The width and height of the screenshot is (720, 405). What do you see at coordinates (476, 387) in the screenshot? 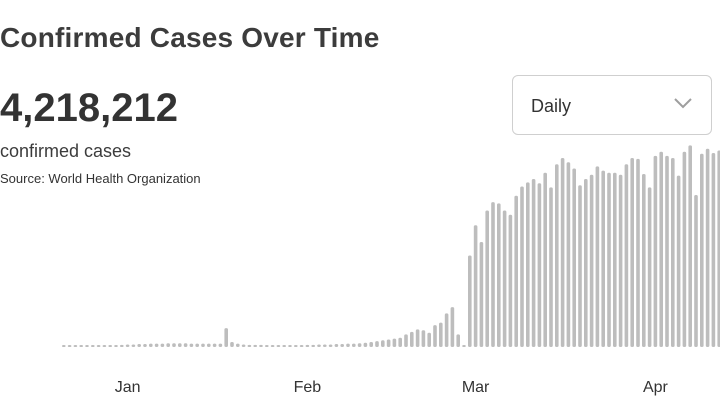
I see `x-tick-label: Mar` at bounding box center [476, 387].